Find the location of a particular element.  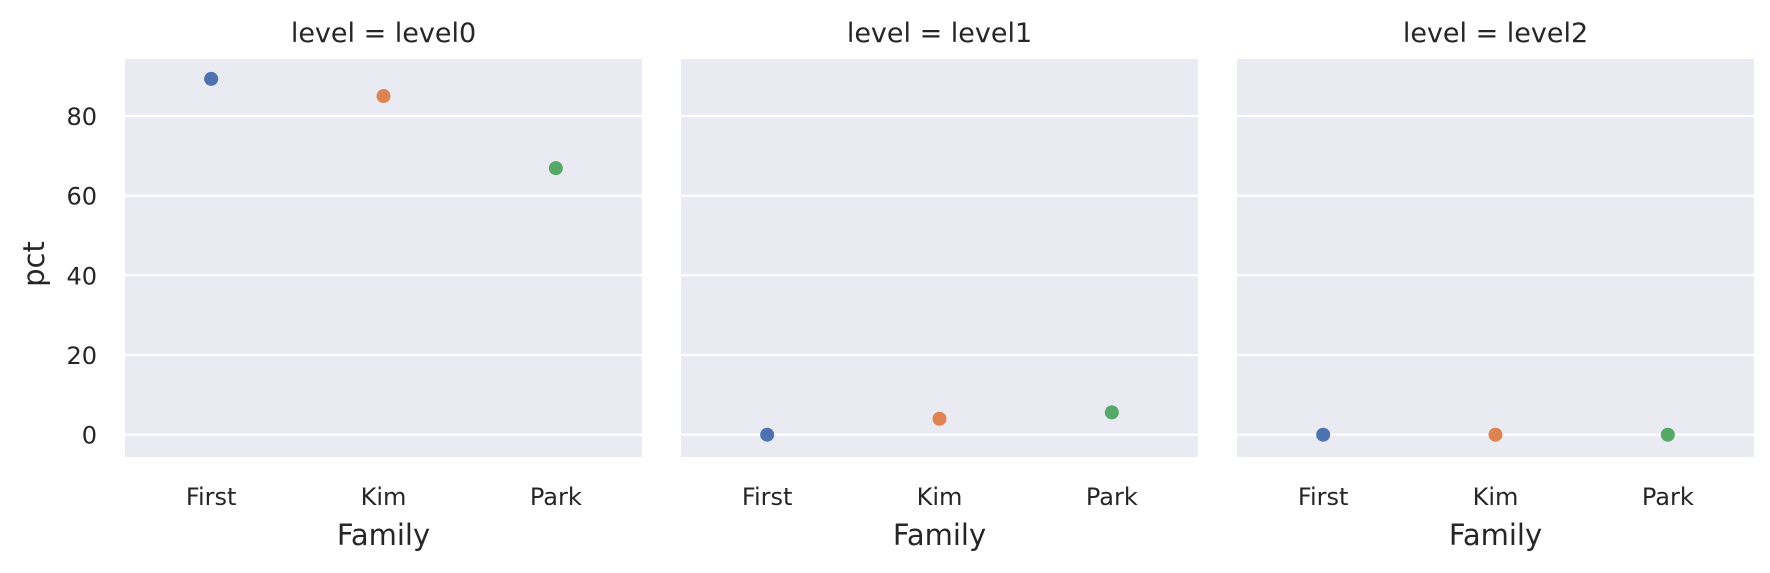

facet-title: level = level1 is located at coordinates (939, 33).